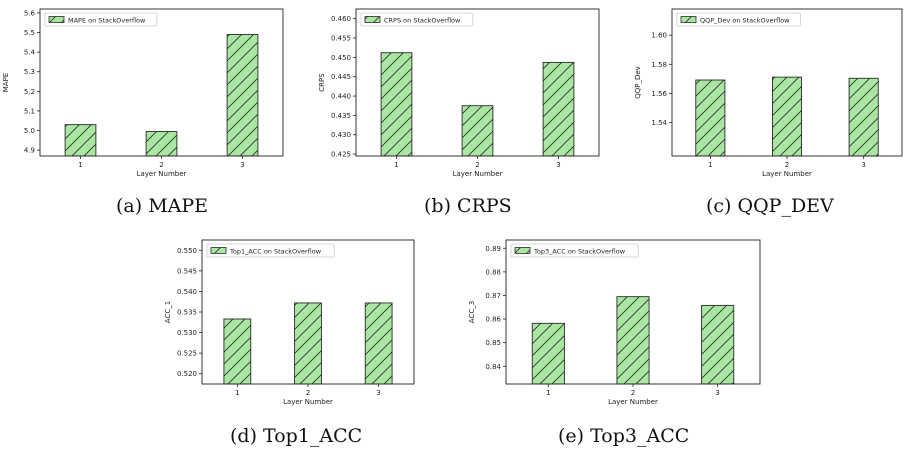 Image resolution: width=907 pixels, height=451 pixels. What do you see at coordinates (422, 20) in the screenshot?
I see `legend-label: CRPS on StackOverflow` at bounding box center [422, 20].